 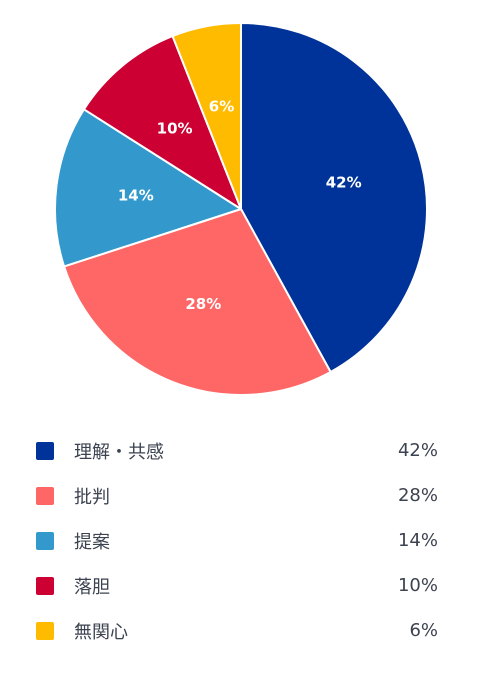 I want to click on legend-label: 批判, so click(x=92, y=497).